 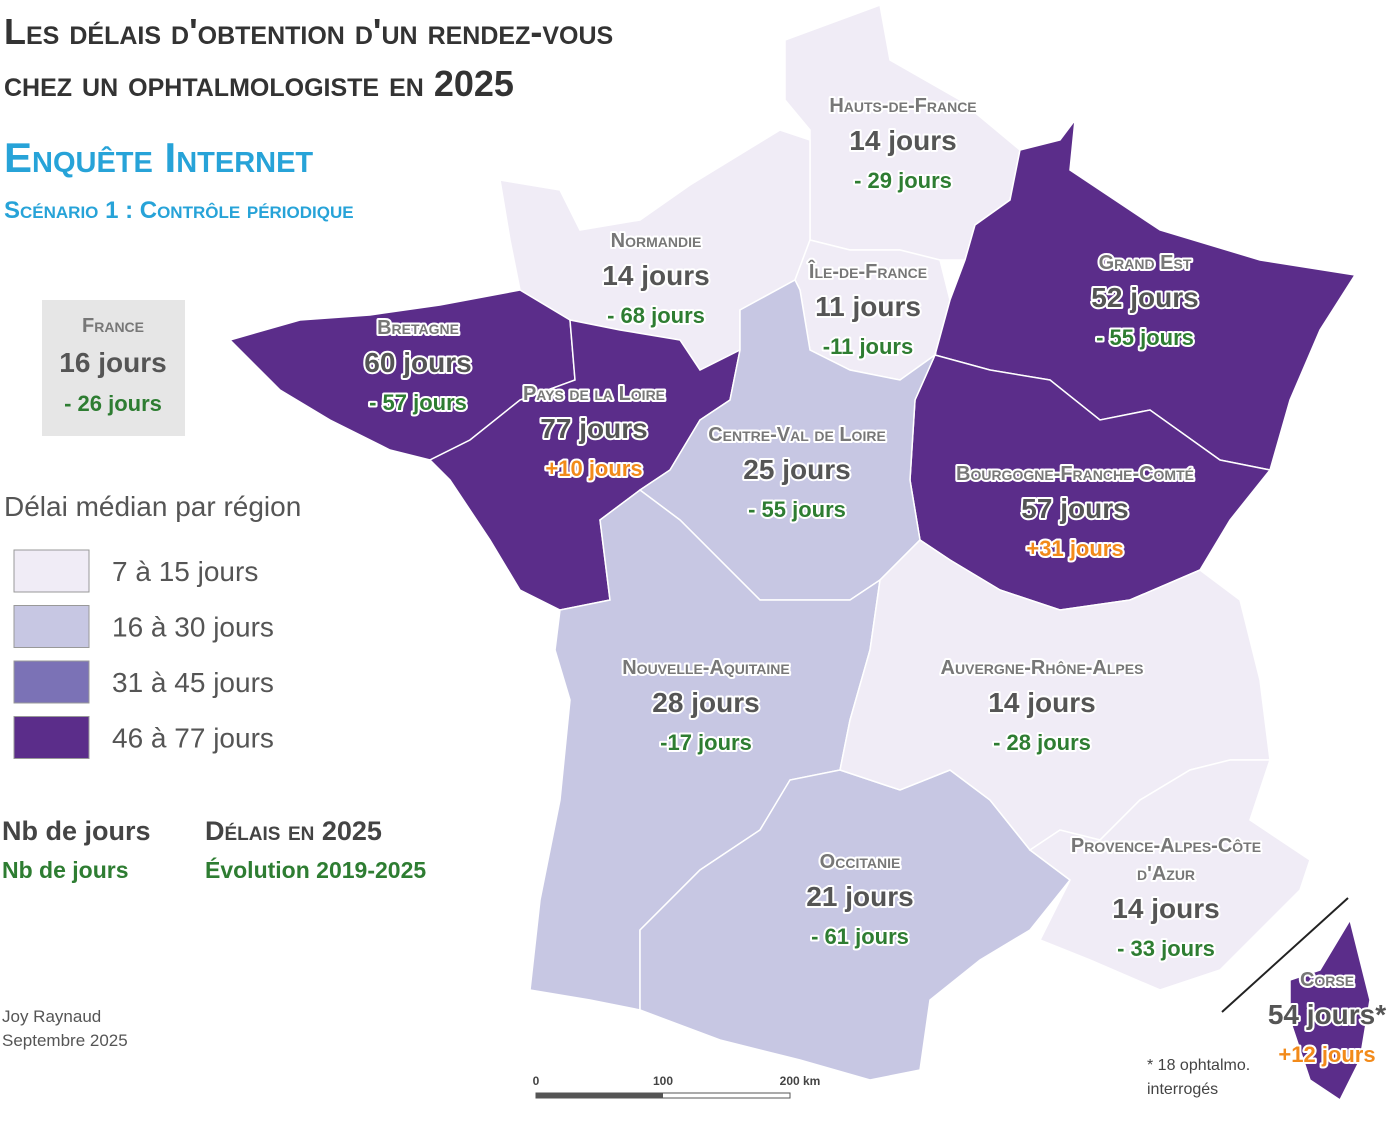 What do you see at coordinates (417, 362) in the screenshot?
I see `region-days: 60 jours` at bounding box center [417, 362].